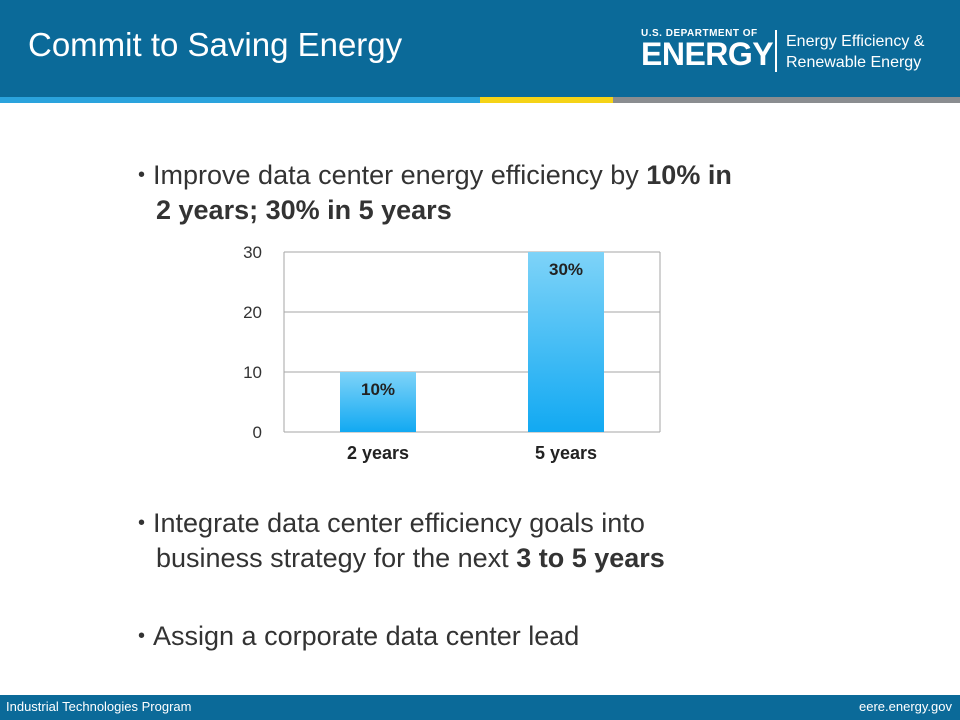  What do you see at coordinates (472, 453) in the screenshot?
I see `x-axis-labels: 2 years 5 years` at bounding box center [472, 453].